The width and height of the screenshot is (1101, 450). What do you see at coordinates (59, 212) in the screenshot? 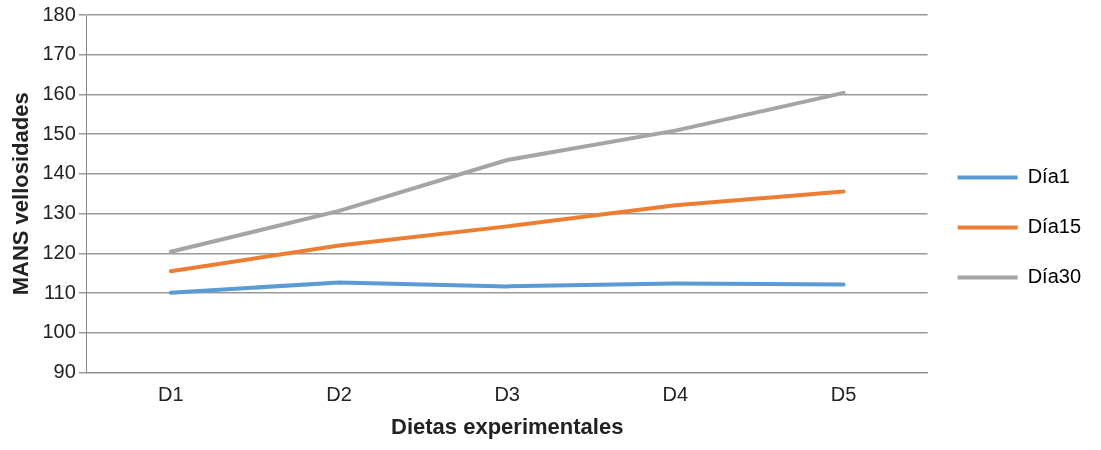
I see `y-tick-label: 130` at bounding box center [59, 212].